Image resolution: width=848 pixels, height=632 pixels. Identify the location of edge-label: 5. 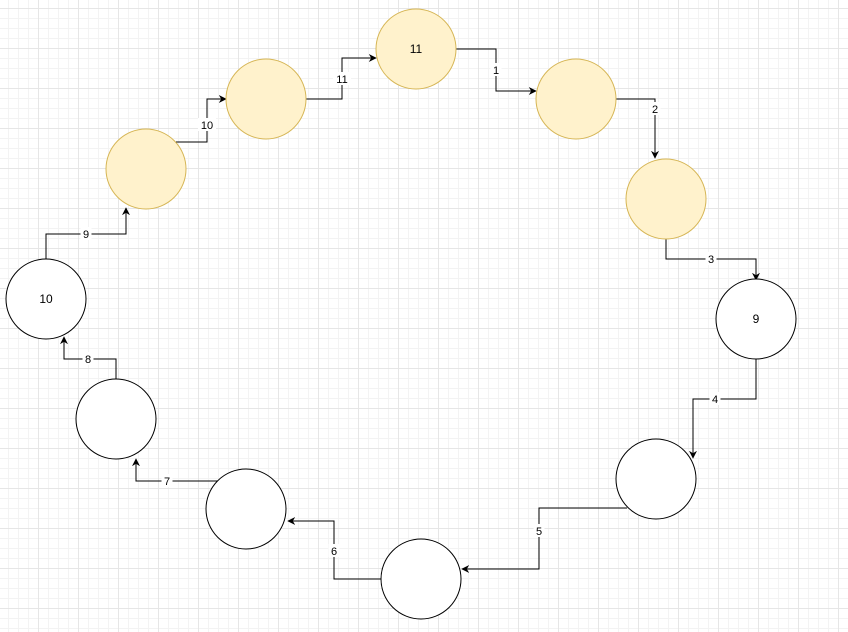
(539, 532).